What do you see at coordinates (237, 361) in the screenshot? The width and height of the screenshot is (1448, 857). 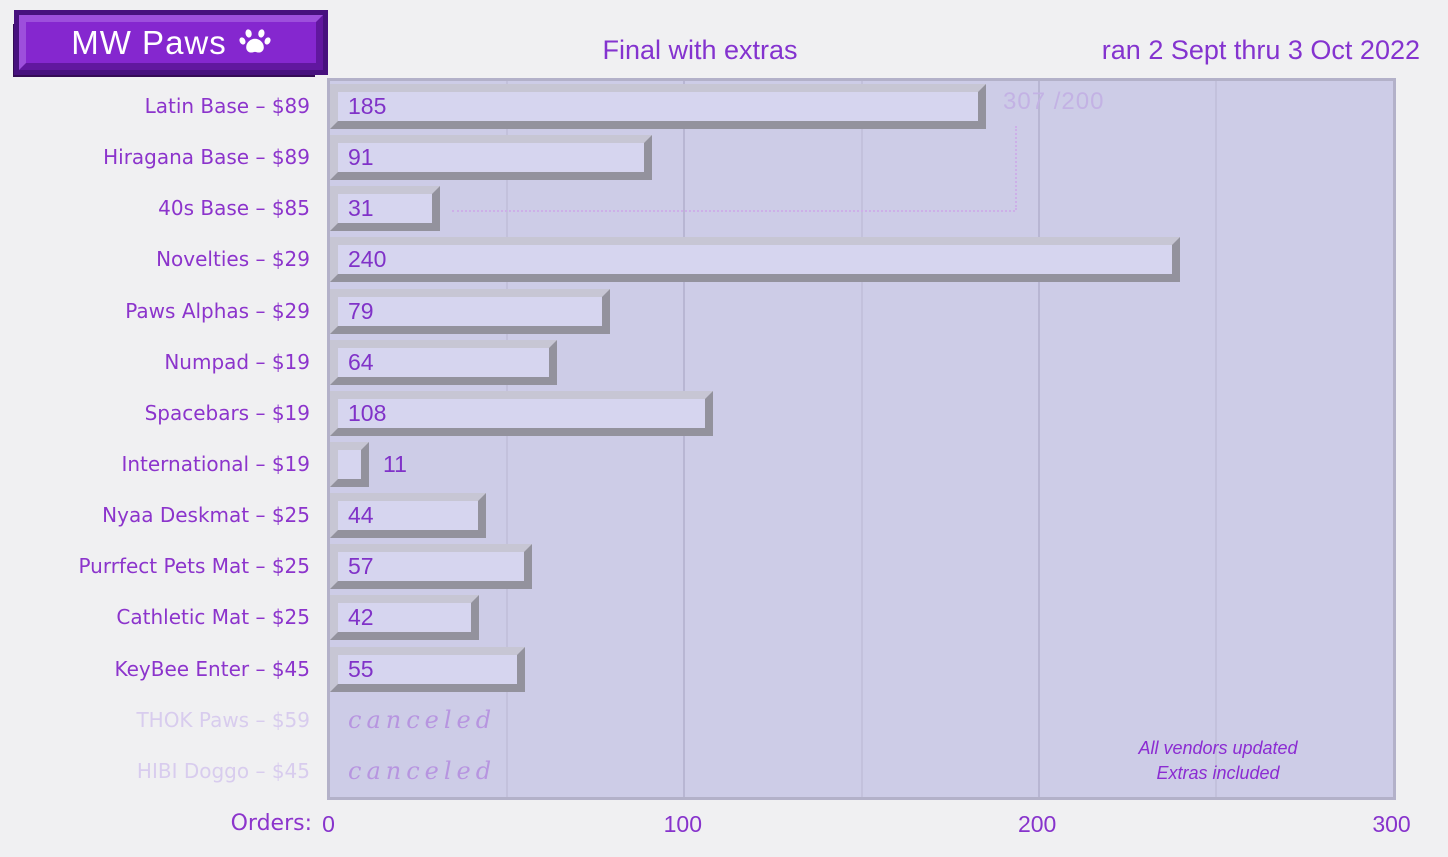 I see `category-label: Numpad – $19` at bounding box center [237, 361].